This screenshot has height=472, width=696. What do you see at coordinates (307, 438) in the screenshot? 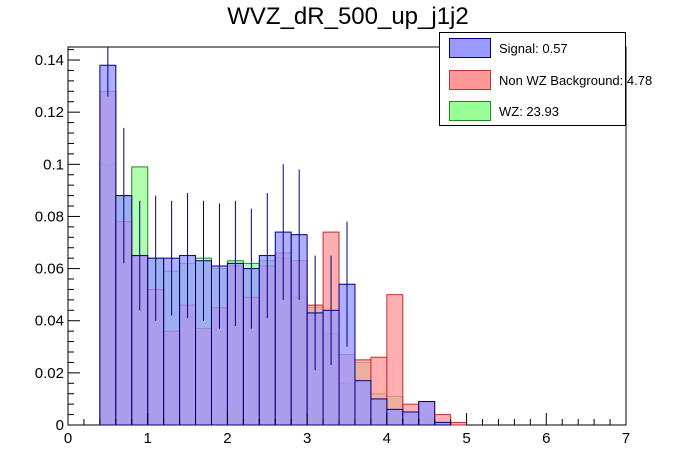
I see `x-tick-label-3: 3` at bounding box center [307, 438].